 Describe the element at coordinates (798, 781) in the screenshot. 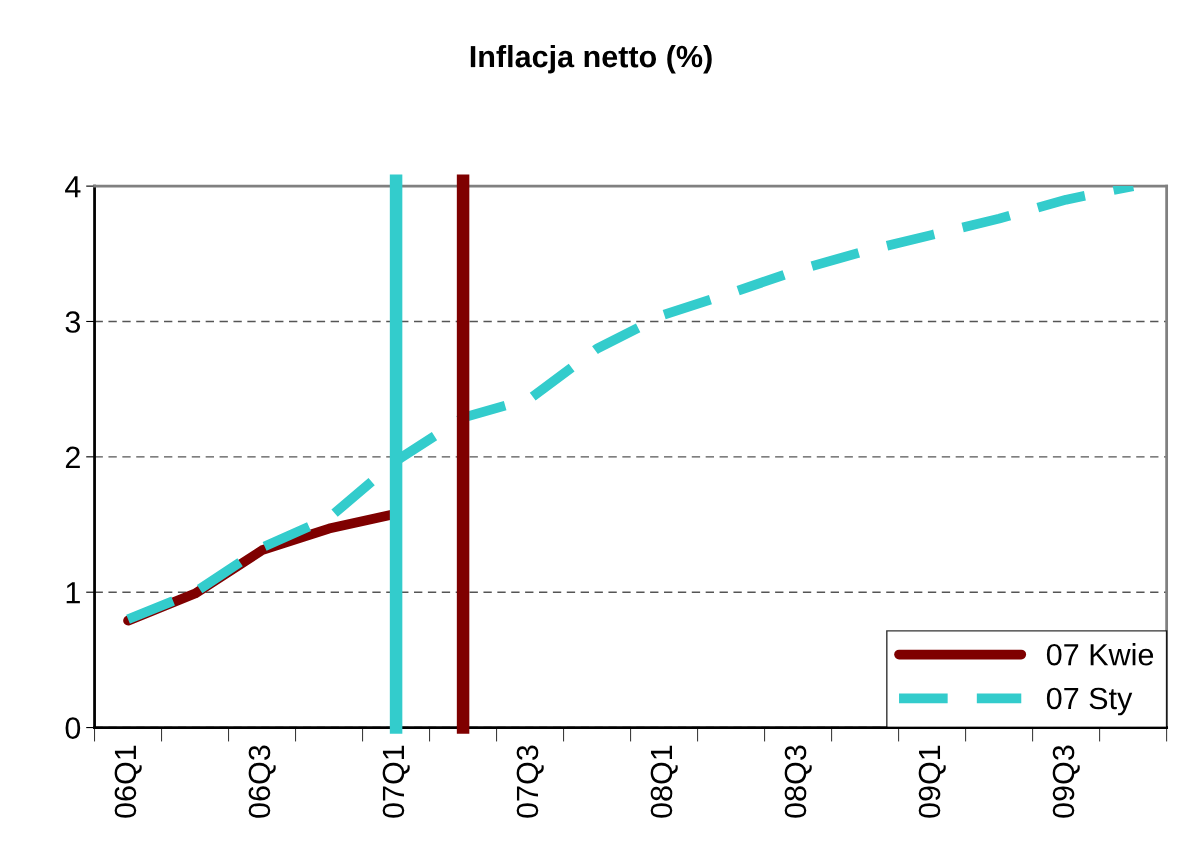

I see `x-tick-label: 08Q3` at that location.